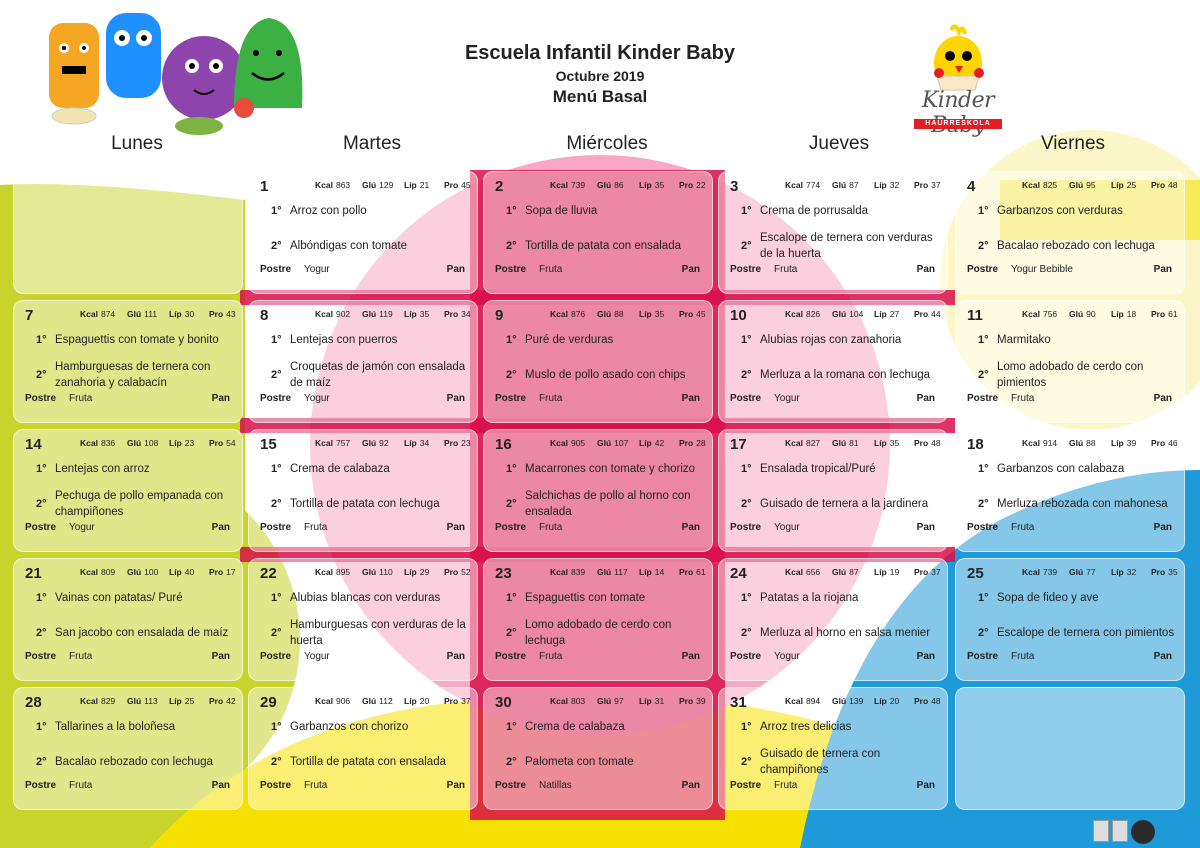  Describe the element at coordinates (936, 701) in the screenshot. I see `nutrition-pro-value: 48` at that location.